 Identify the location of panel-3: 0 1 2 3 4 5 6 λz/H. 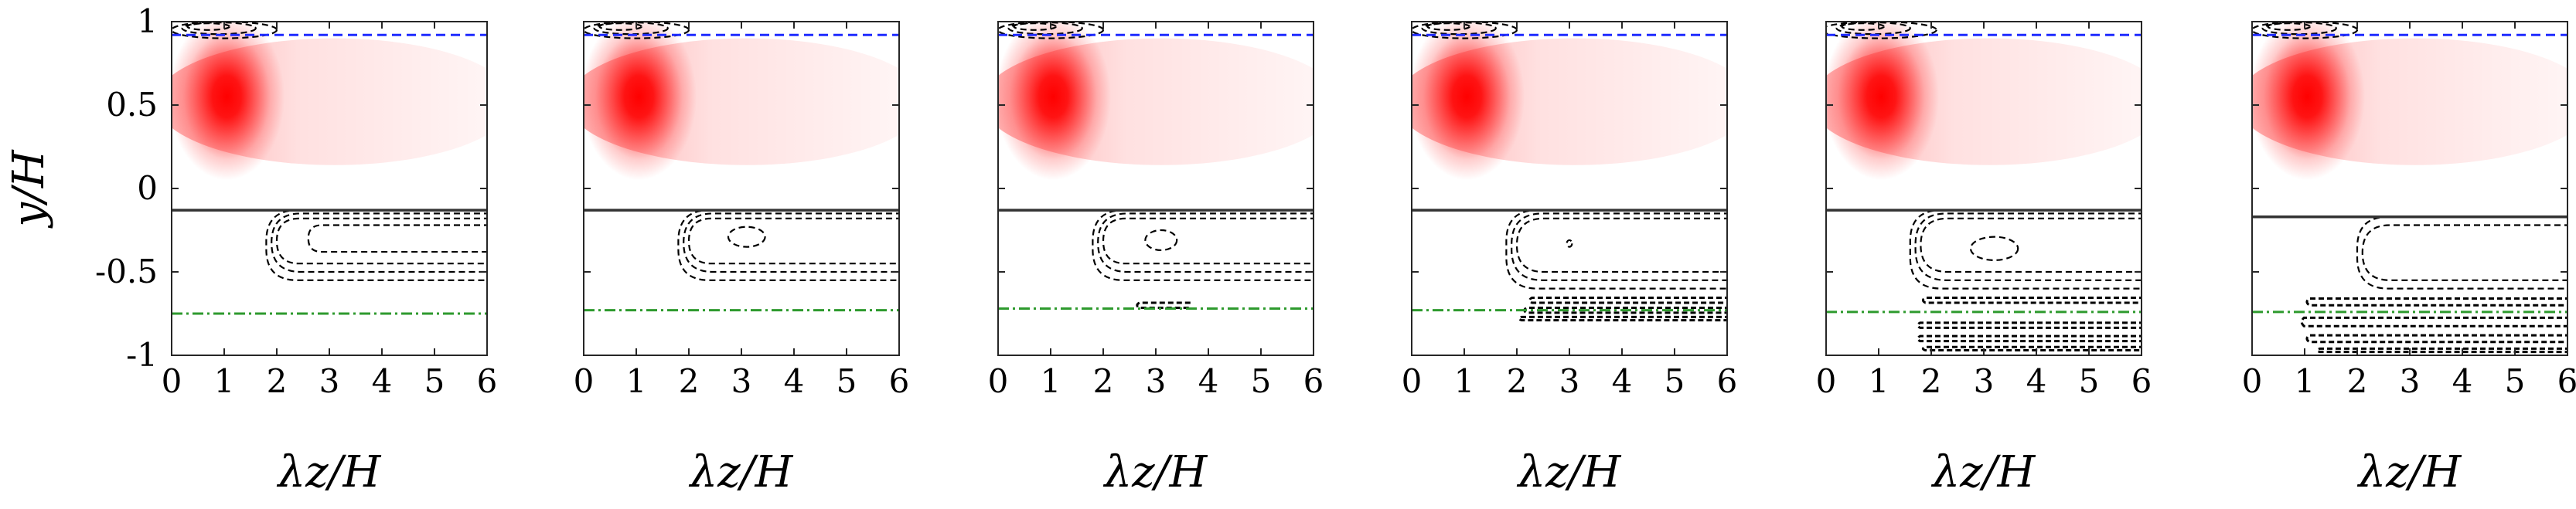
(1156, 259).